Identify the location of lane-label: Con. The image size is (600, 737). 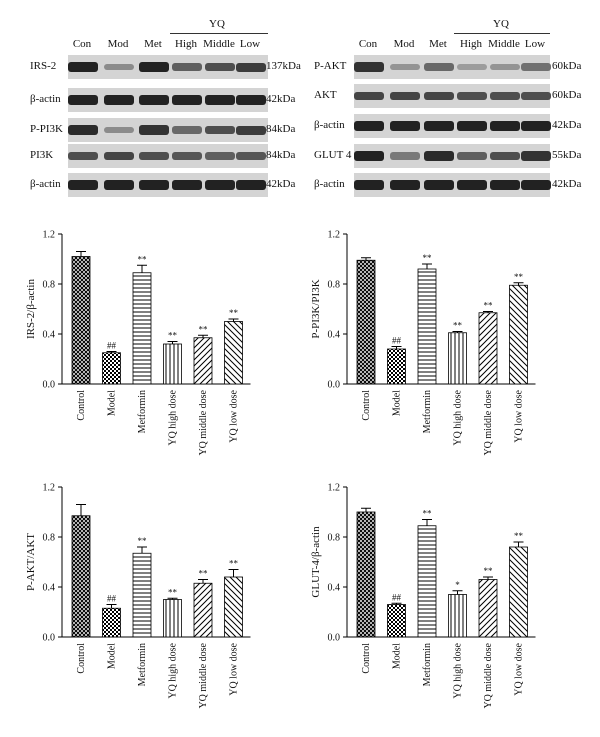
(82, 44).